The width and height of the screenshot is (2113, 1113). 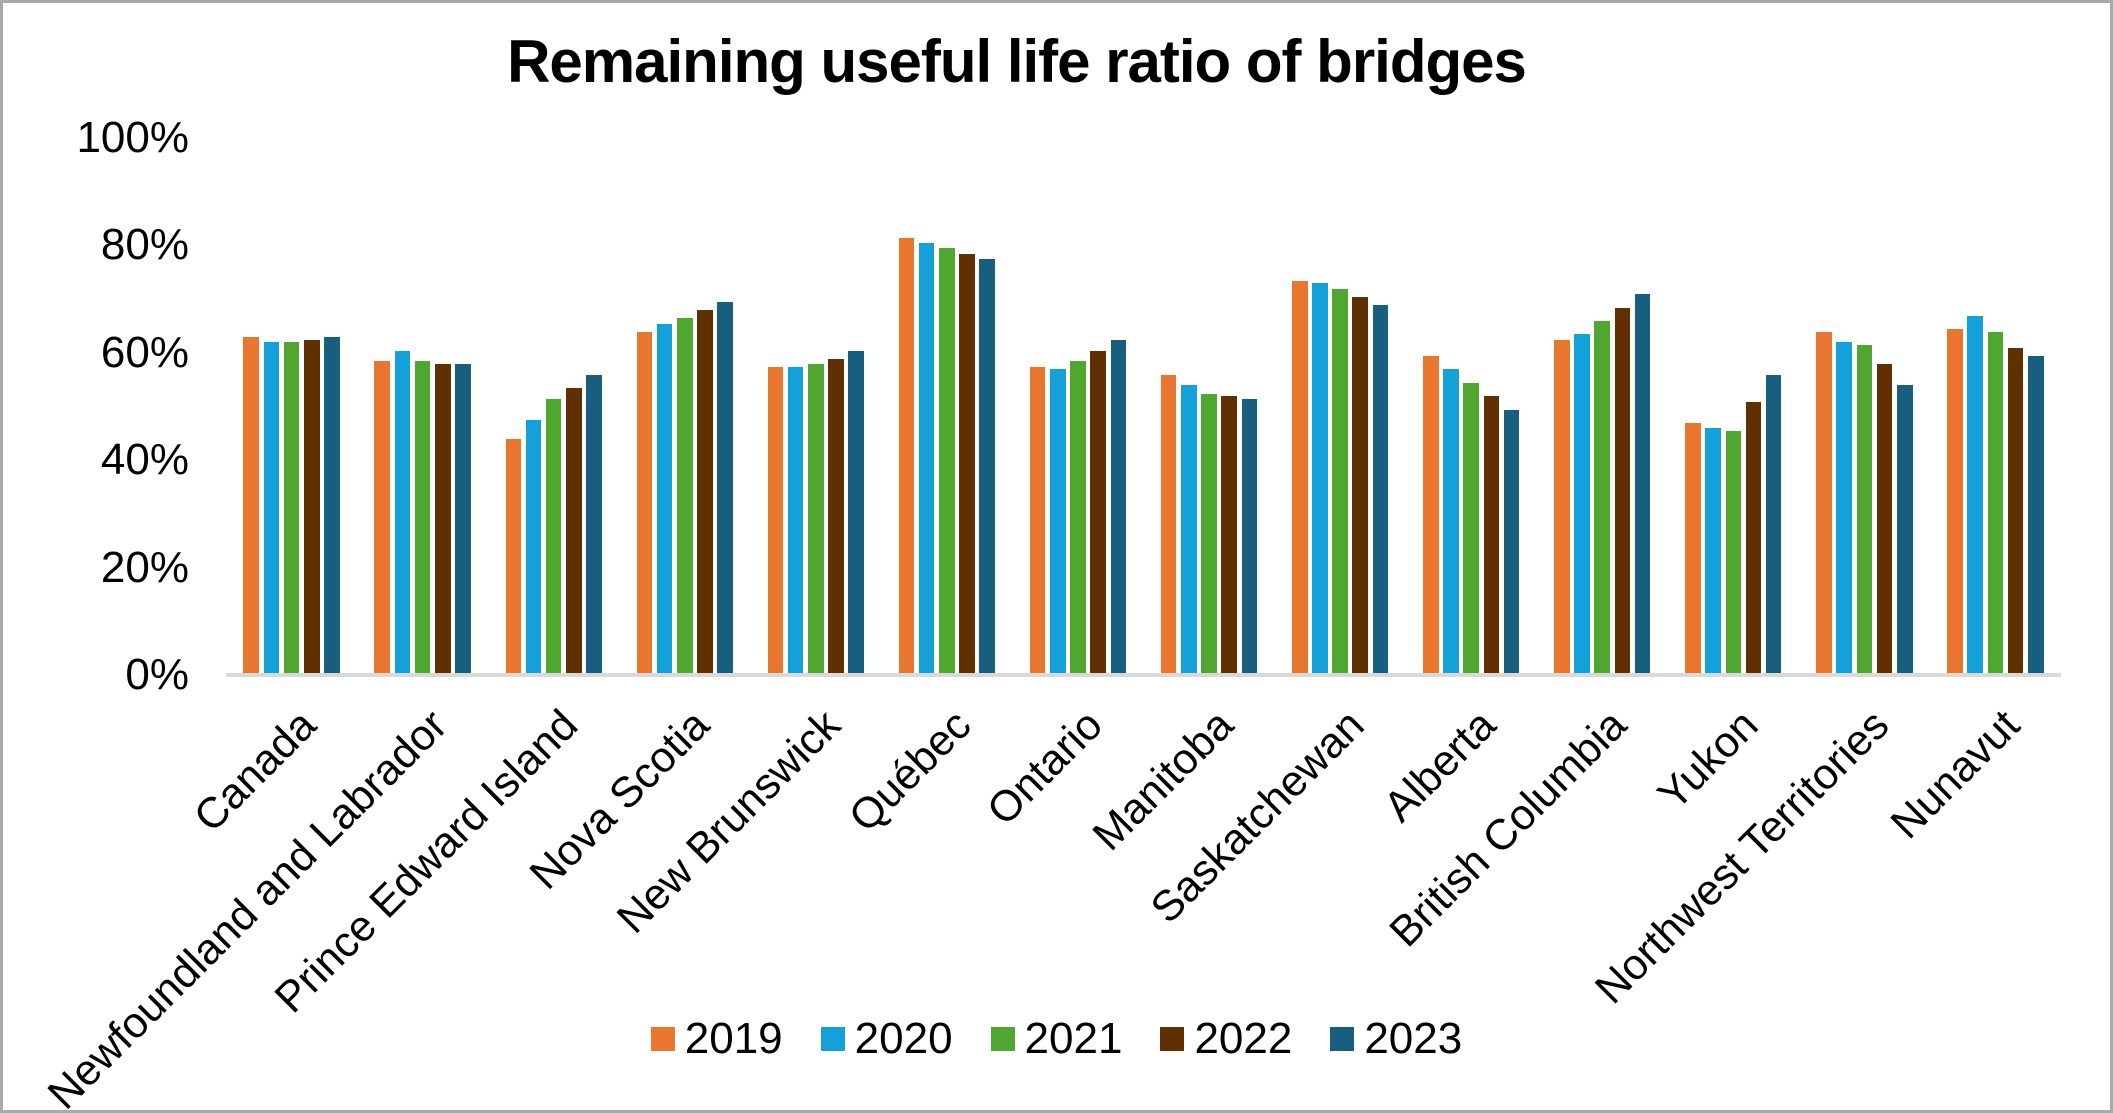 I want to click on bar-2022-newfoundland-and-labrador, so click(x=442, y=518).